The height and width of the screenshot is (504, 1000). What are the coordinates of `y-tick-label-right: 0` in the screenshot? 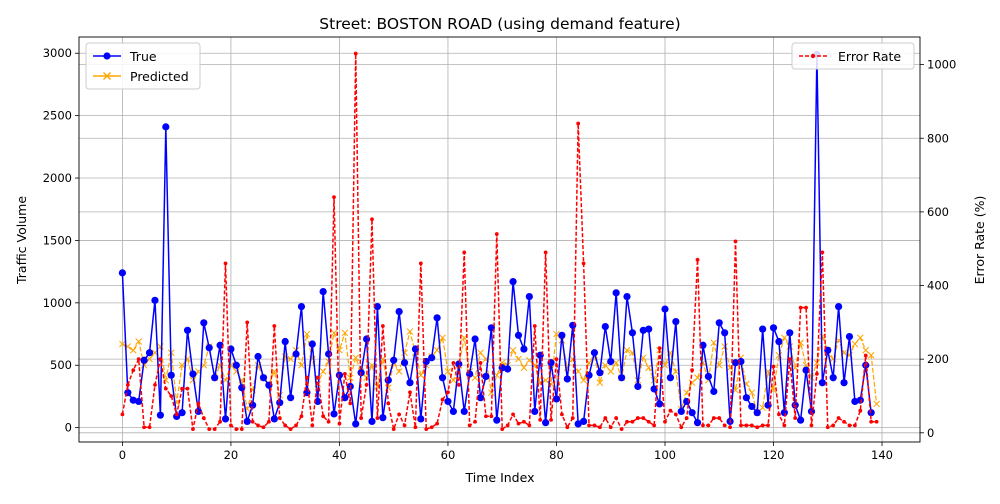 It's located at (930, 433).